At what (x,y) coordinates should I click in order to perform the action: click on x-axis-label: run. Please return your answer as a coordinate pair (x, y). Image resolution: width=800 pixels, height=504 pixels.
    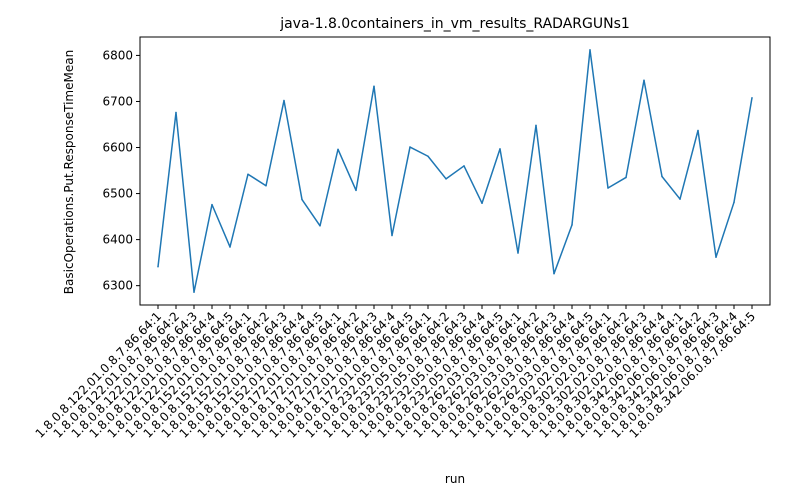
    Looking at the image, I should click on (455, 479).